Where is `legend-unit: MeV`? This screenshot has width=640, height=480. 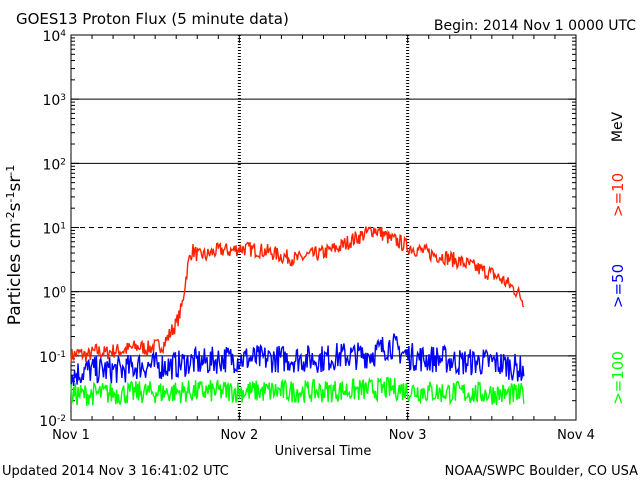
legend-unit: MeV is located at coordinates (618, 126).